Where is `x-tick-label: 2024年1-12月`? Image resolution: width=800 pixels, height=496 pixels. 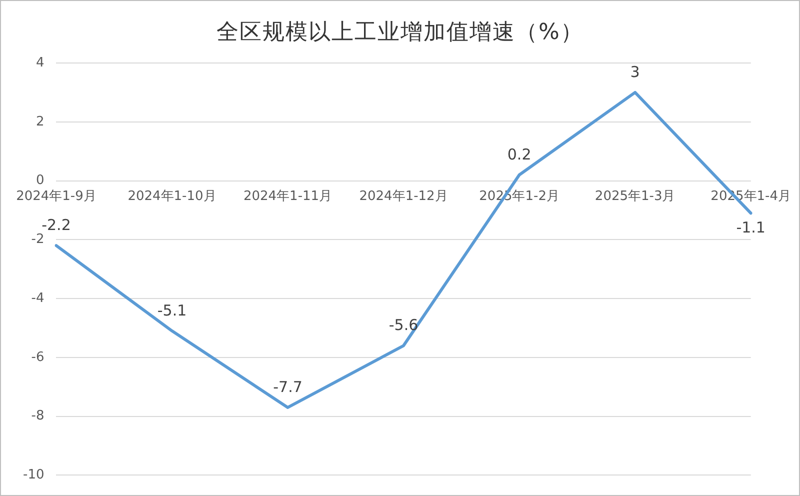
x-tick-label: 2024年1-12月 is located at coordinates (403, 196).